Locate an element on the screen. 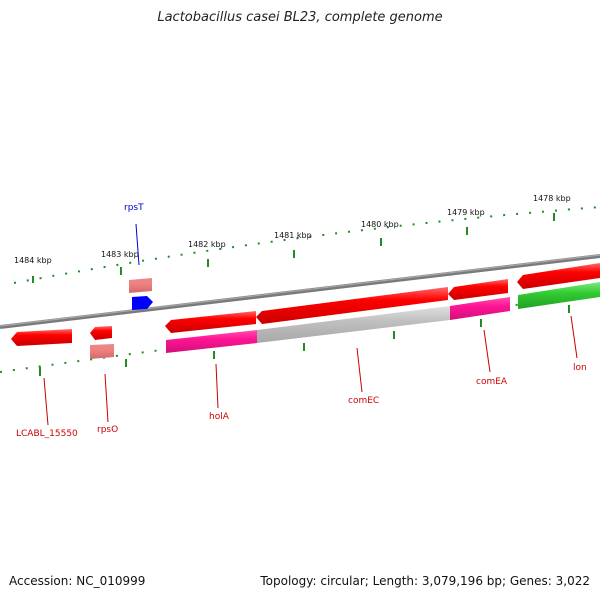  kbp-label: 1480 kbp is located at coordinates (380, 224).